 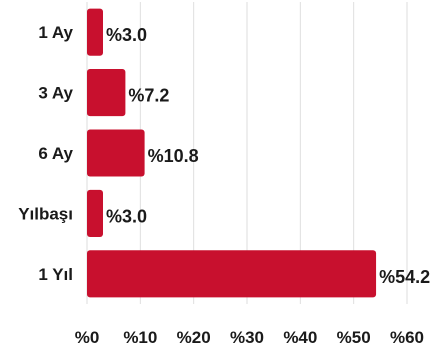 I want to click on category-label: 3 Ay, so click(x=55, y=93).